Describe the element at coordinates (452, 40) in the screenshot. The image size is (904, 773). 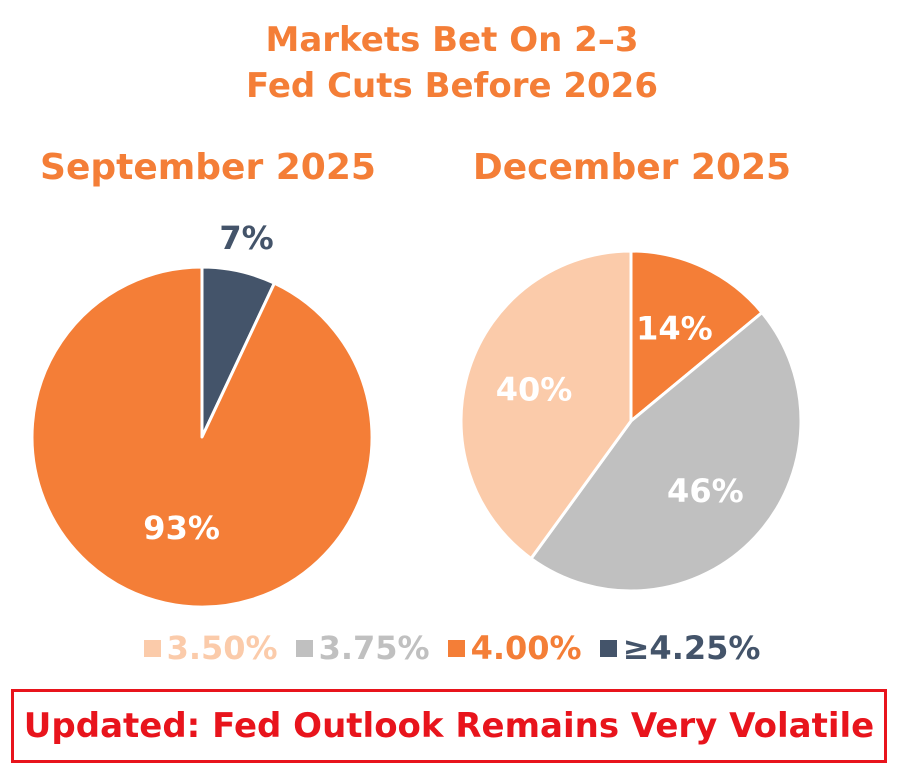
I see `main-title-line-1: Markets Bet On 2–3` at that location.